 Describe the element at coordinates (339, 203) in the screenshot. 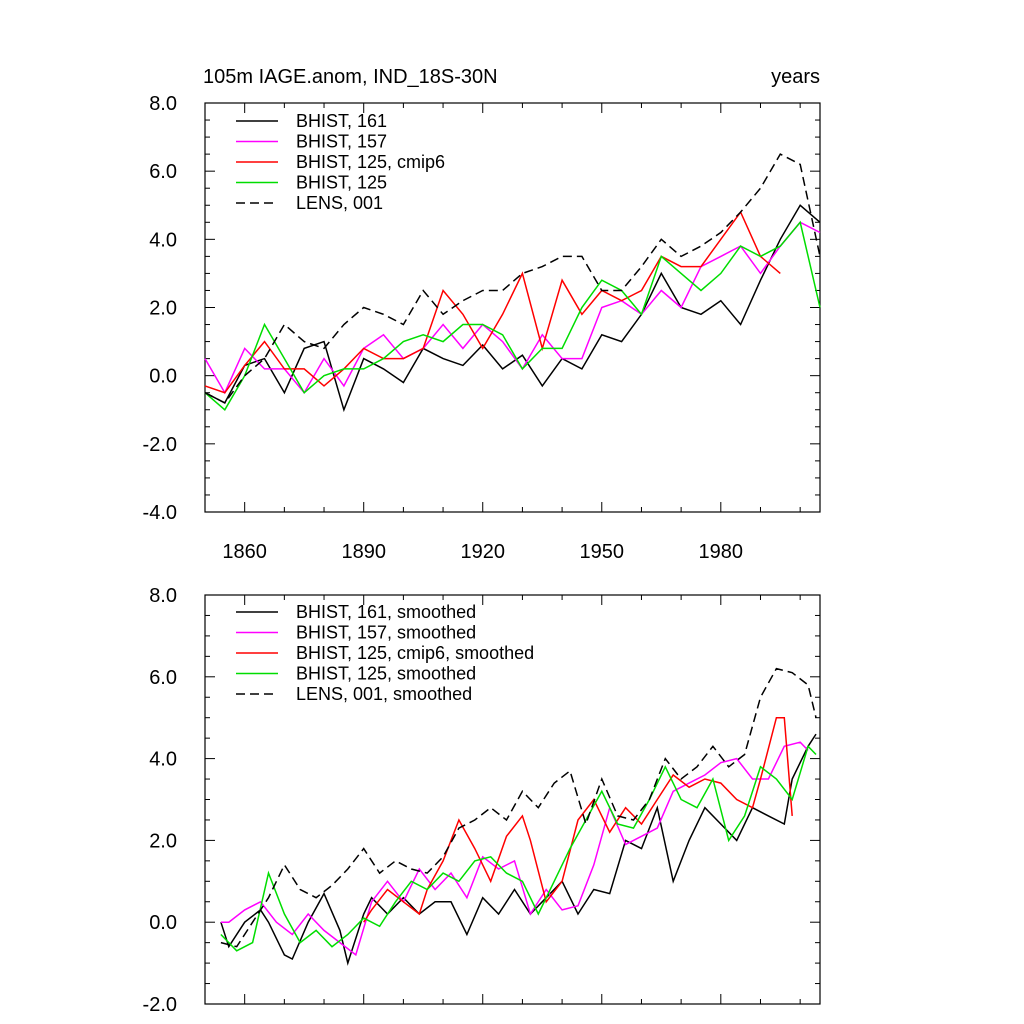

I see `legend-label: LENS, 001` at that location.